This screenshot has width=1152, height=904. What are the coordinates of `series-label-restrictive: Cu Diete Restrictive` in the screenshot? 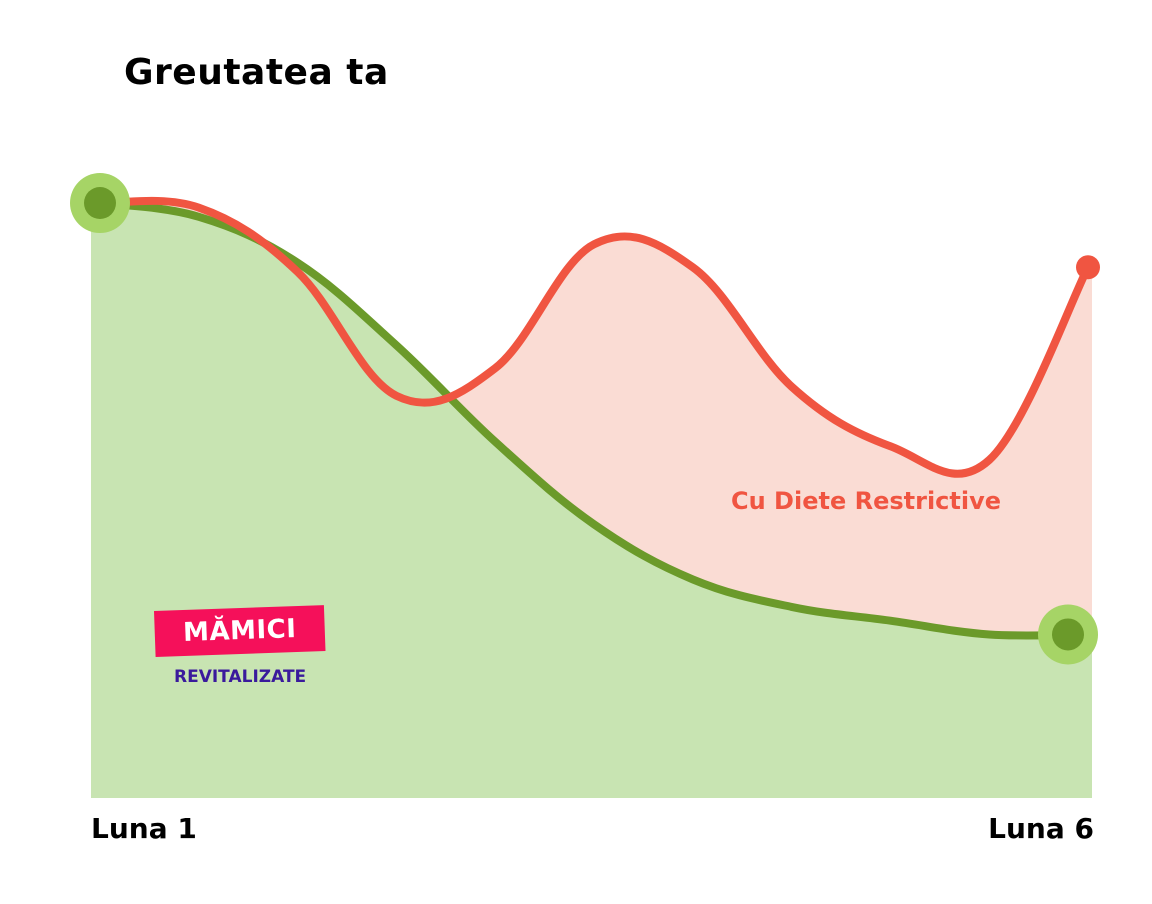 It's located at (866, 501).